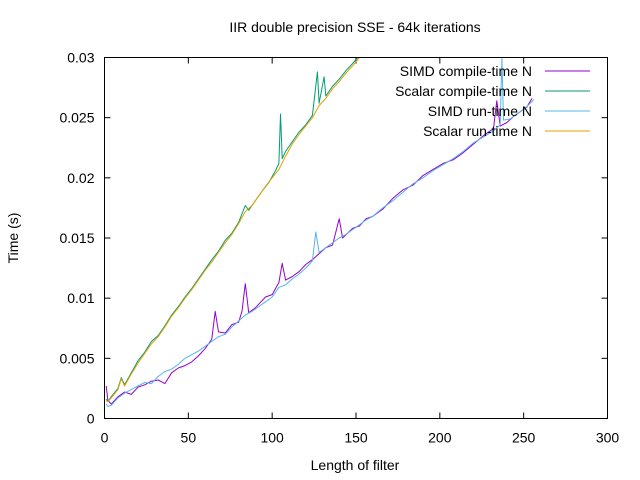 The height and width of the screenshot is (480, 640). I want to click on y-tick-label: 0.01, so click(80, 298).